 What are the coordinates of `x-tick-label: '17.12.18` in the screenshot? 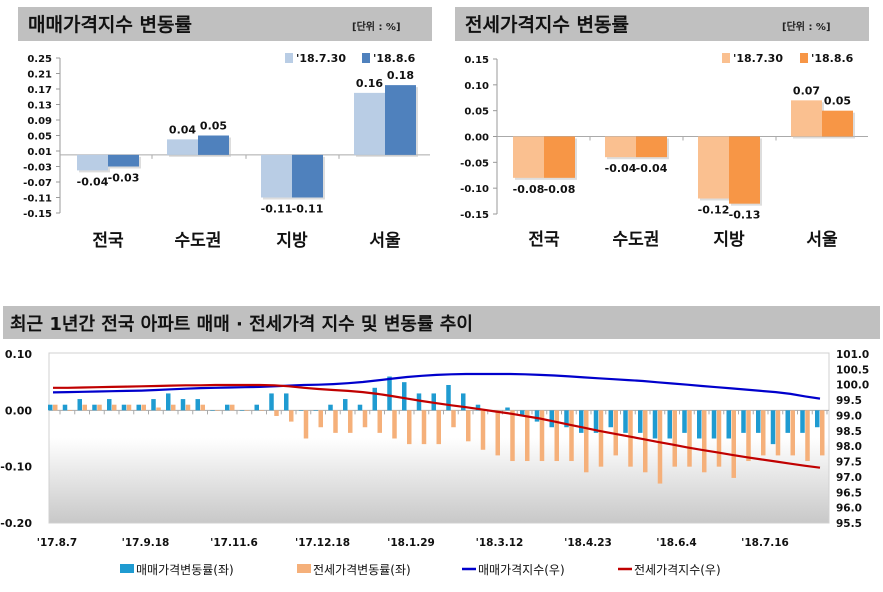 It's located at (322, 543).